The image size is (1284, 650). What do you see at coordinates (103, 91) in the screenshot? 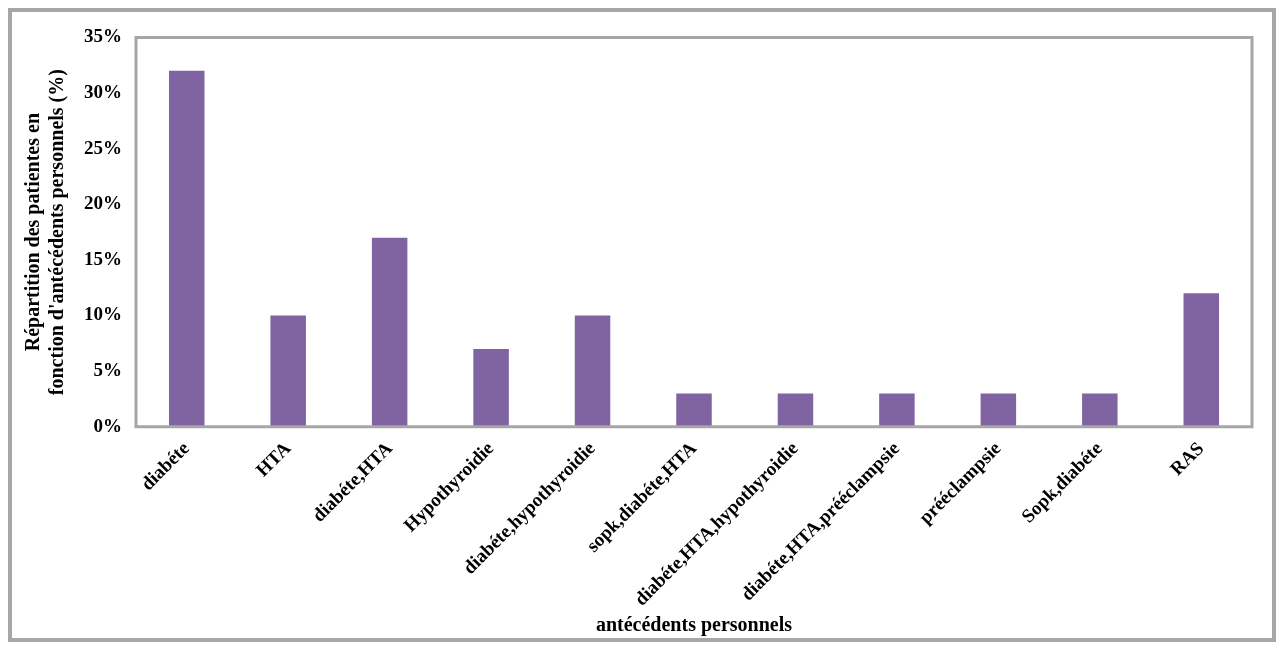
I see `y-tick-label: 30%` at bounding box center [103, 91].